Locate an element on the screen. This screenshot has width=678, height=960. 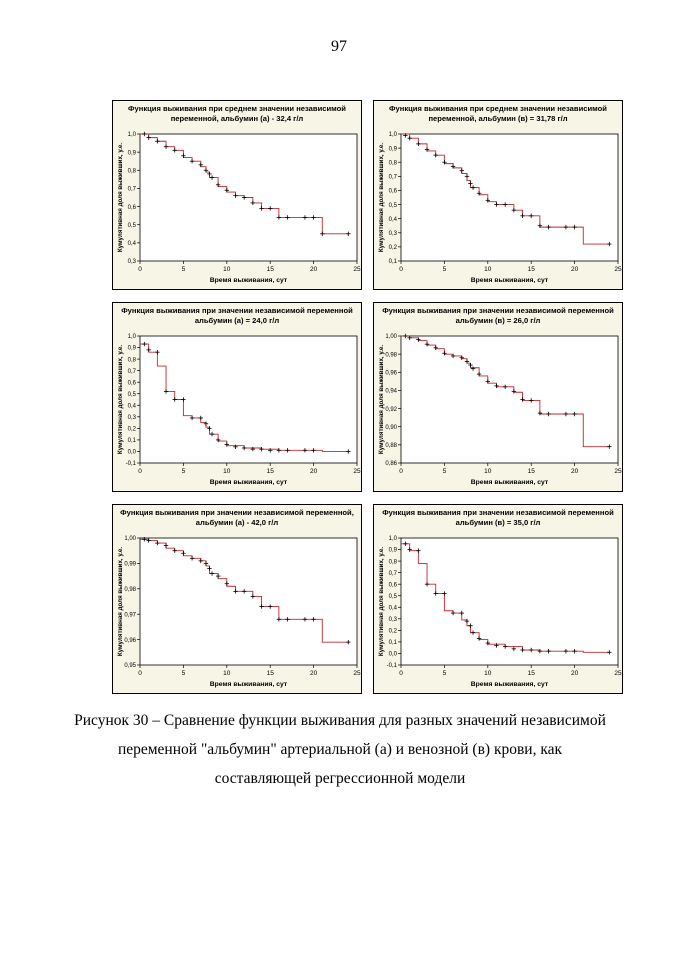
y-tick-label: 0,1 is located at coordinates (393, 262).